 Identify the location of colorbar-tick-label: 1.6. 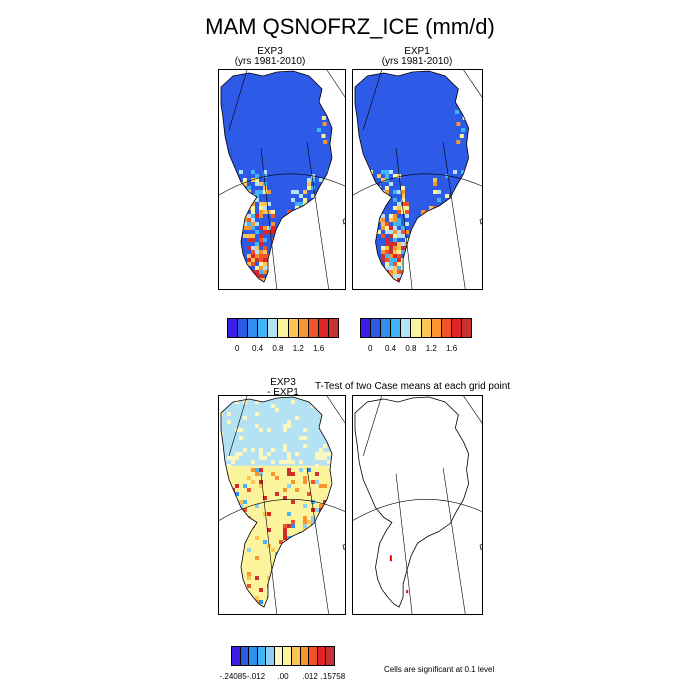
(452, 348).